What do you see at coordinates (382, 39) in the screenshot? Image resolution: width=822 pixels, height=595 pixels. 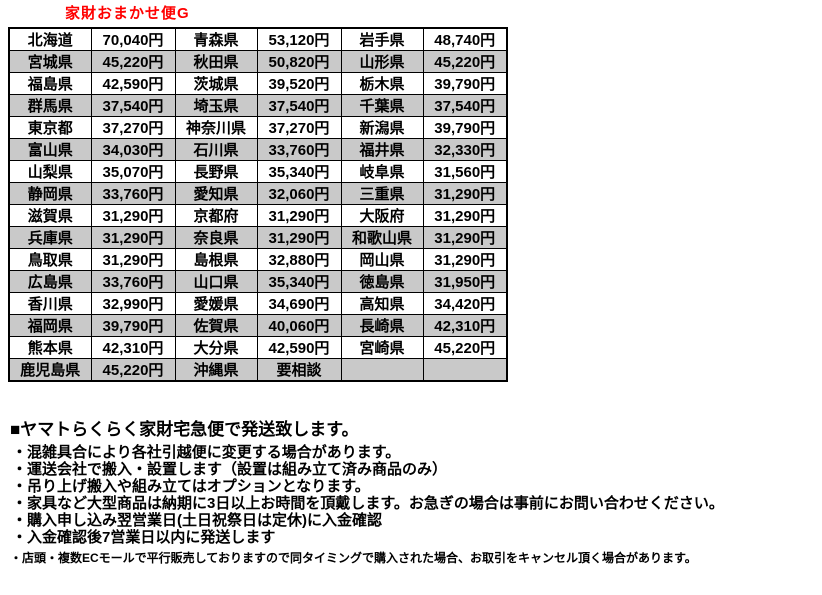 I see `prefecture-cell: 岩手県` at bounding box center [382, 39].